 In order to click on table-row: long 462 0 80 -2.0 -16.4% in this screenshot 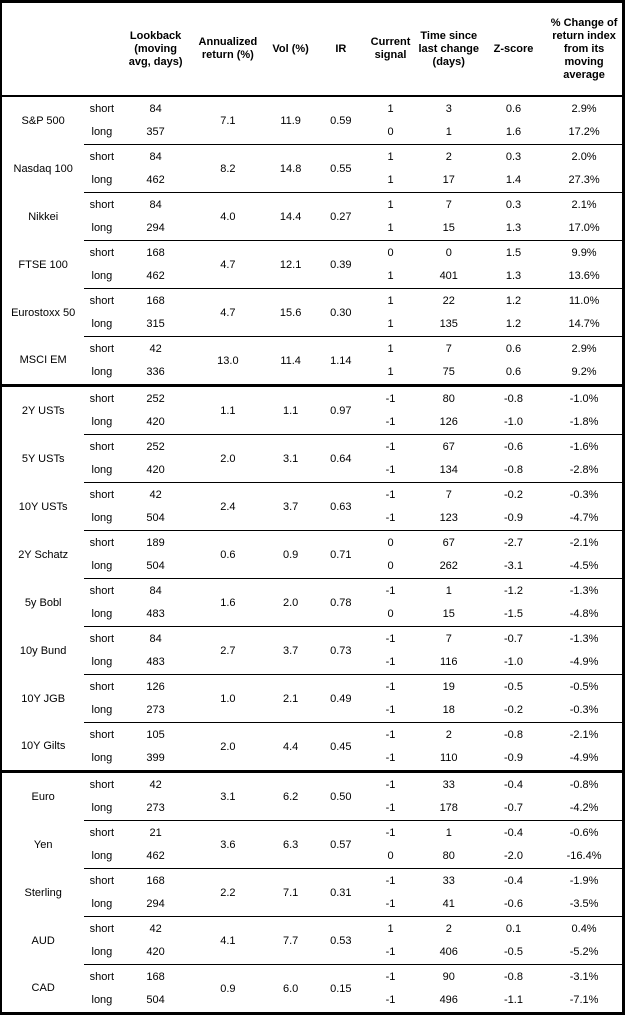, I will do `click(312, 856)`.